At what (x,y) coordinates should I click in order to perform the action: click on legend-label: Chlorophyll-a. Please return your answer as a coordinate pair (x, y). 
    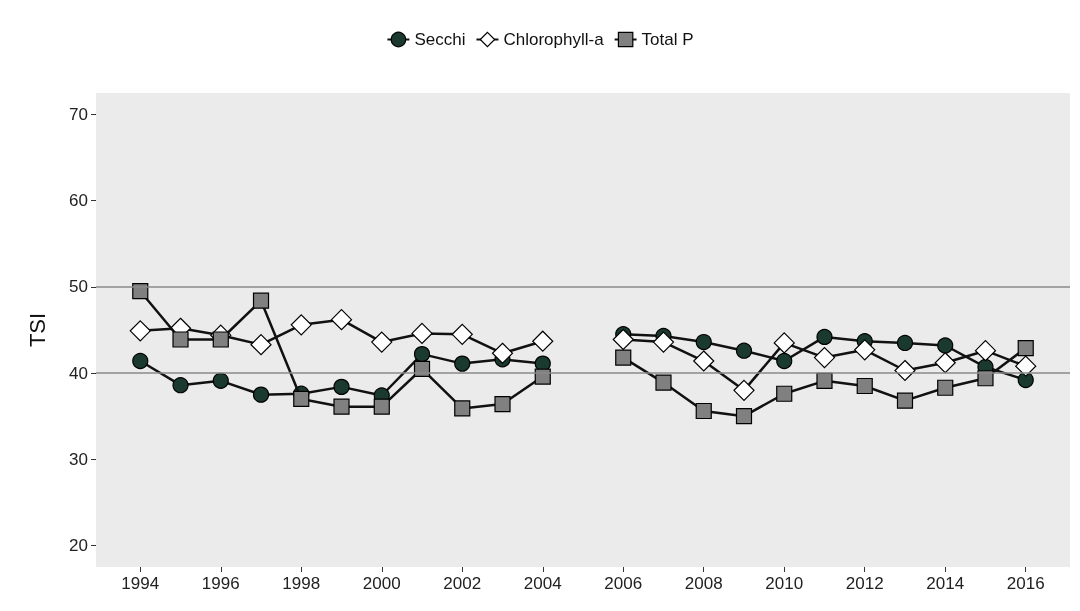
    Looking at the image, I should click on (554, 39).